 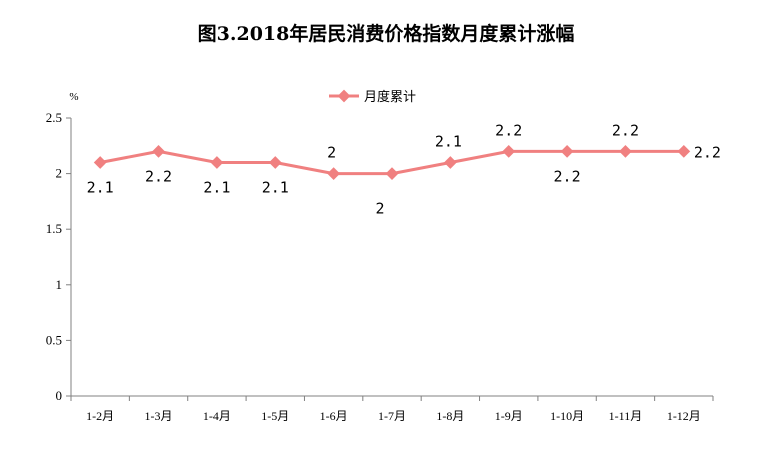 What do you see at coordinates (626, 416) in the screenshot?
I see `x-tick-label: 1-11月` at bounding box center [626, 416].